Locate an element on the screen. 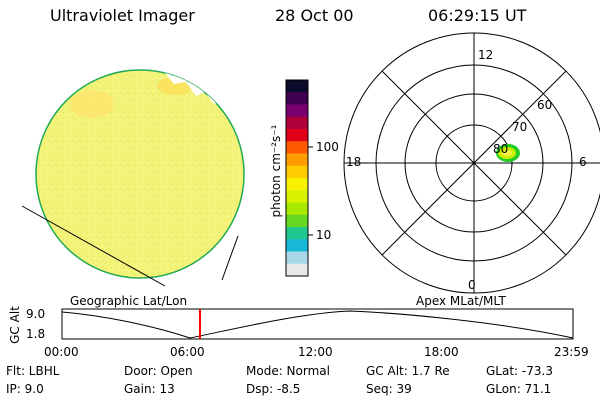  timeline-xtick-0000: 00:00 is located at coordinates (61, 352).